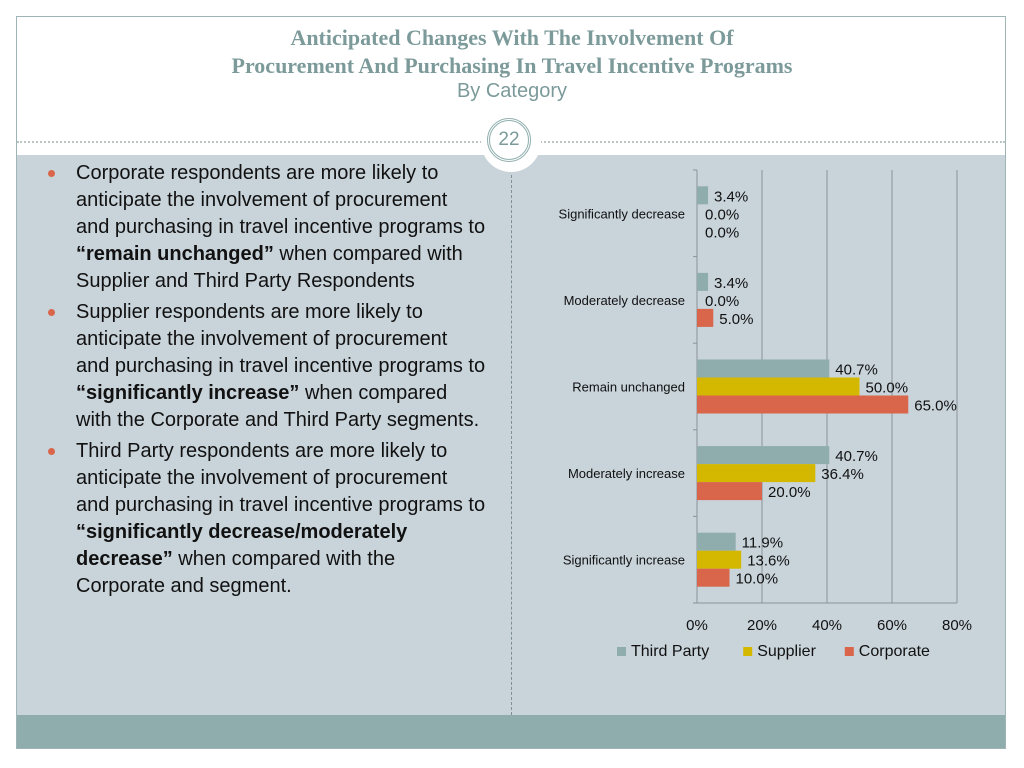 The image size is (1024, 768). What do you see at coordinates (786, 651) in the screenshot?
I see `legend-label: Supplier` at bounding box center [786, 651].